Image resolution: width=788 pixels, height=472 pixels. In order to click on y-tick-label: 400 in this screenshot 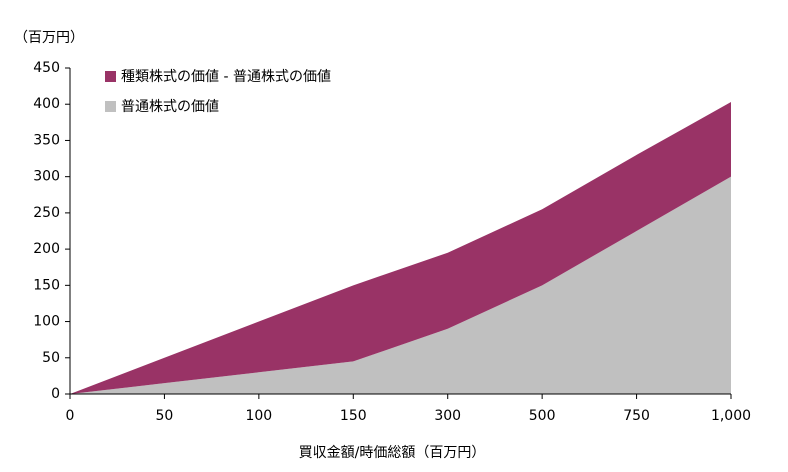, I will do `click(46, 104)`.